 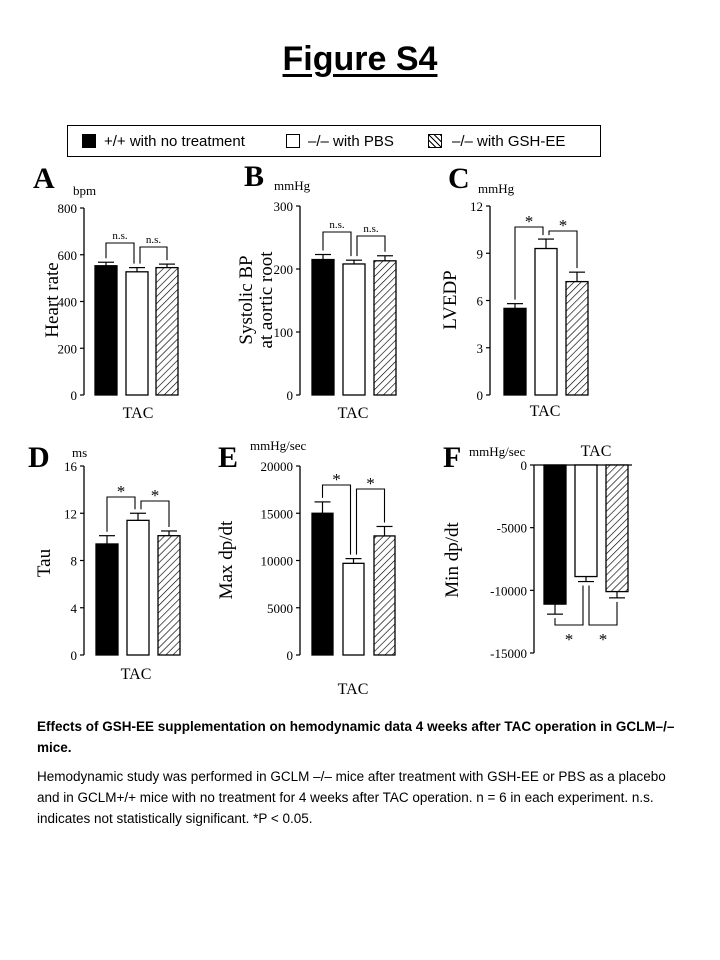 I want to click on panel-e-tick-label: 10000, so click(x=277, y=561).